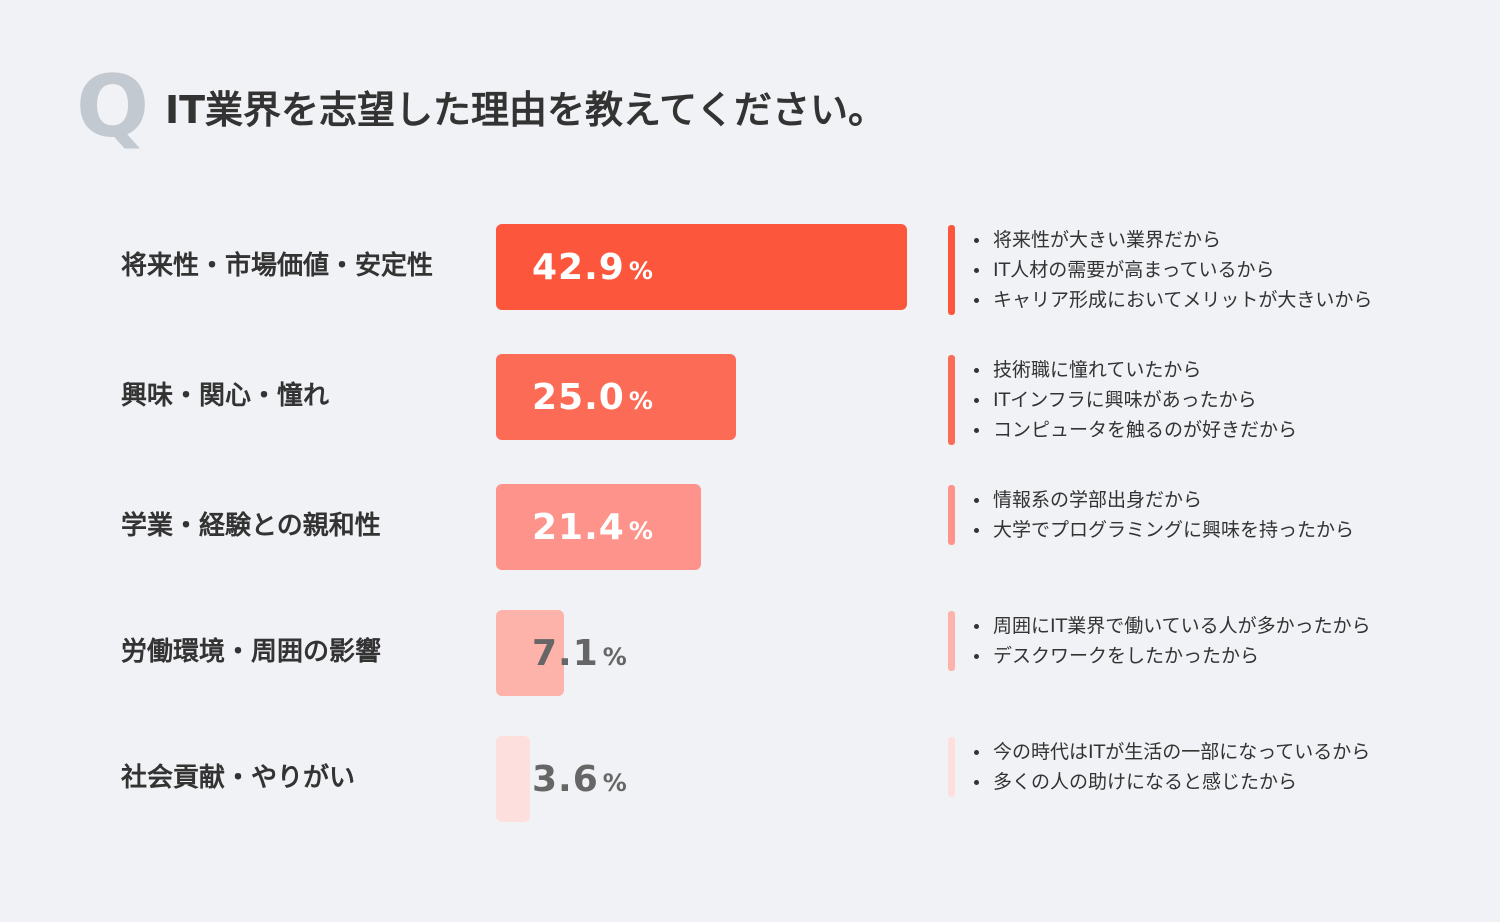  I want to click on category-label: 労働環境・周囲の影響, so click(251, 652).